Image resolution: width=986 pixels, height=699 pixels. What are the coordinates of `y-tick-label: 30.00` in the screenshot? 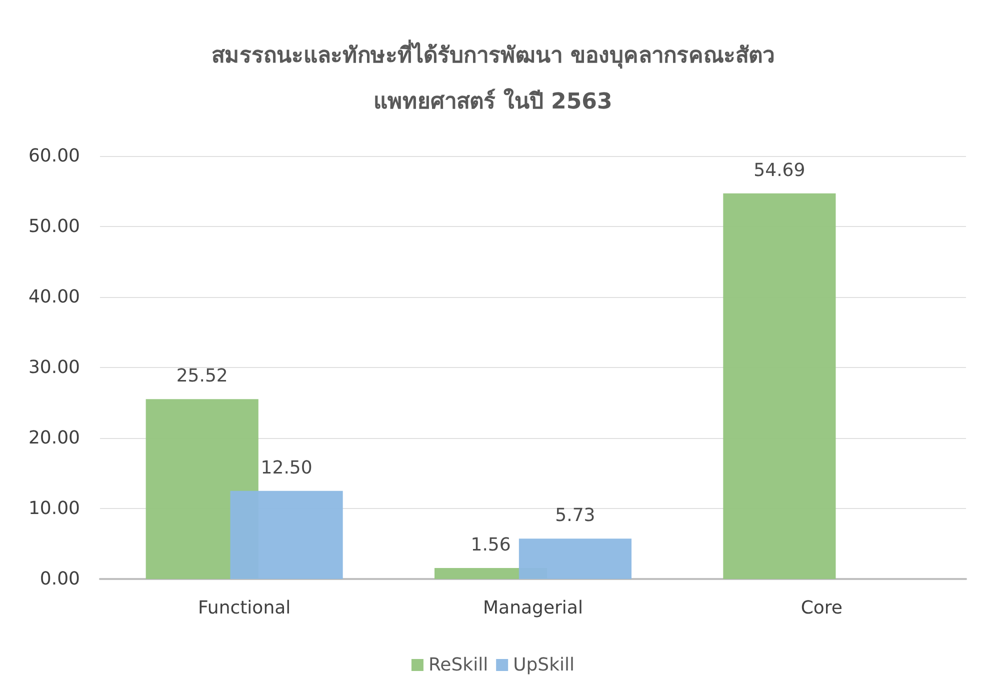 It's located at (54, 367).